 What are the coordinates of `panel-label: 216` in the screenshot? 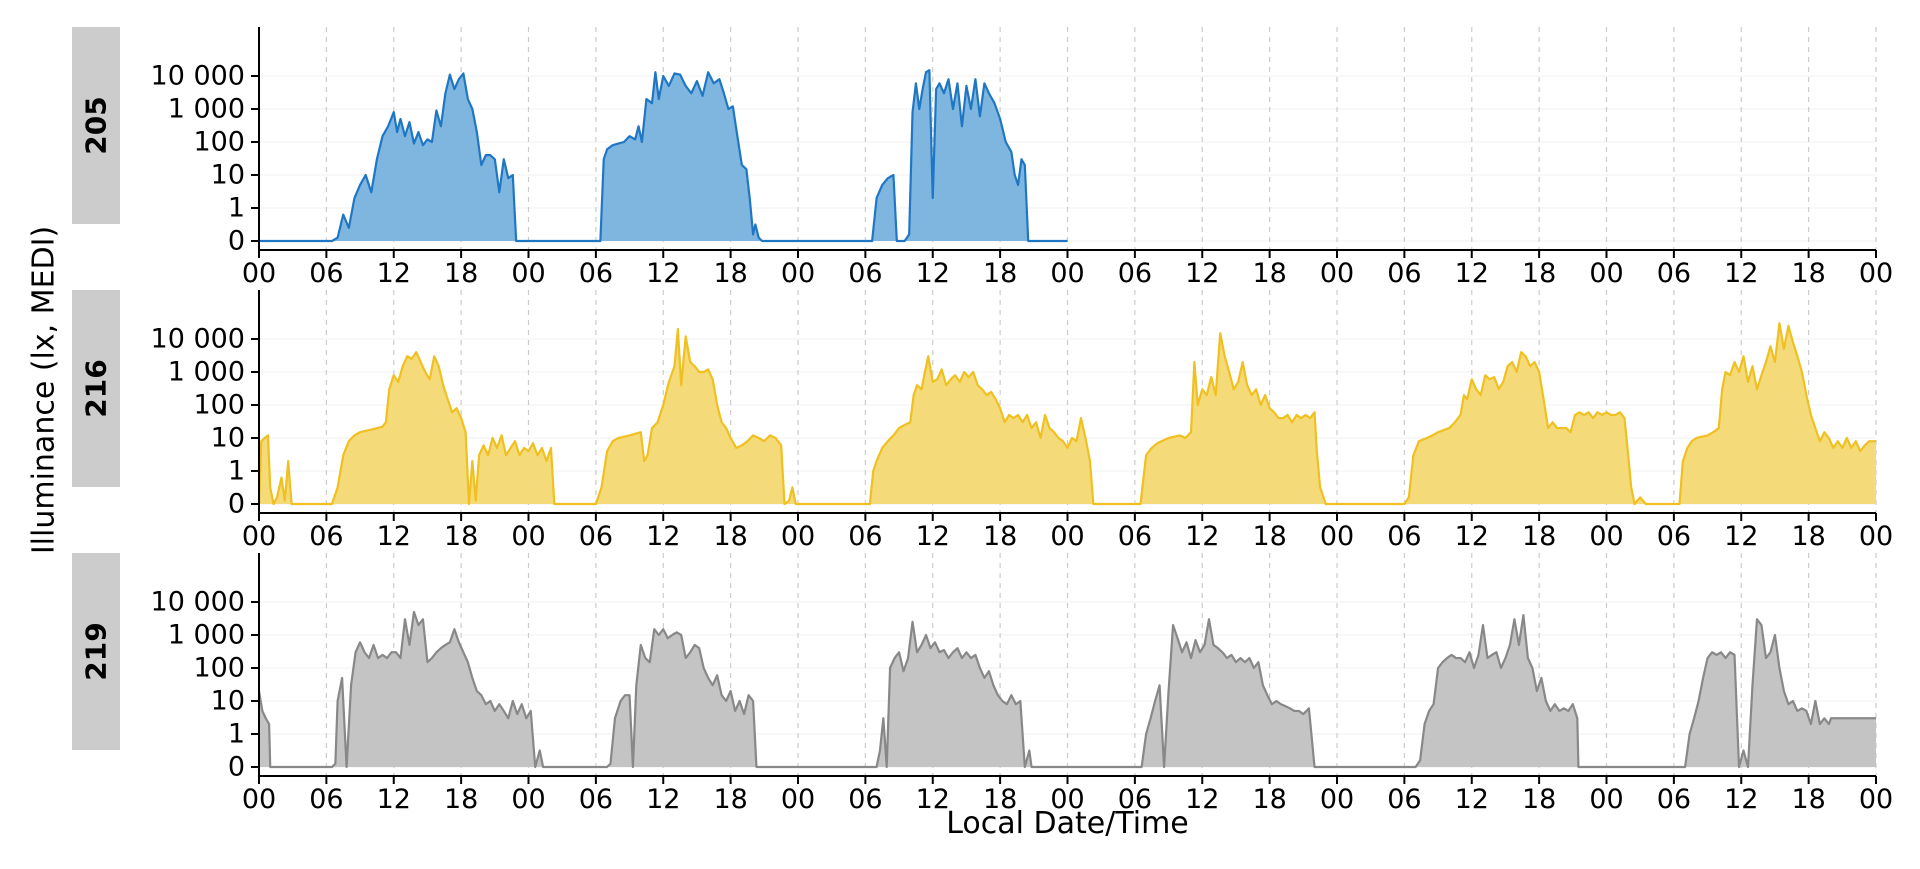 It's located at (96, 388).